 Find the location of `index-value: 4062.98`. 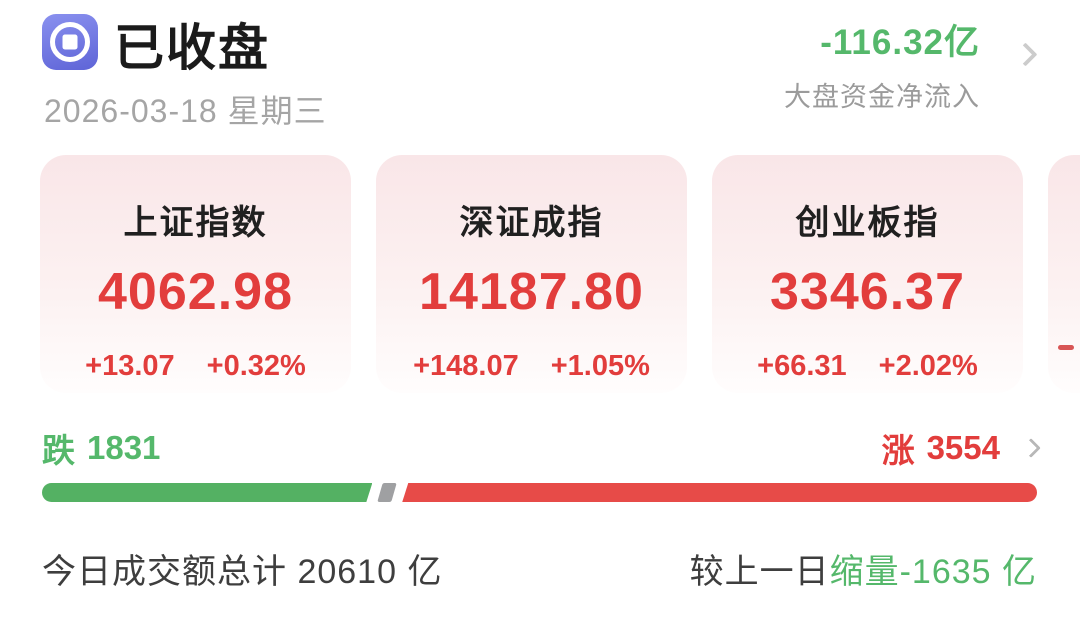

index-value: 4062.98 is located at coordinates (195, 292).